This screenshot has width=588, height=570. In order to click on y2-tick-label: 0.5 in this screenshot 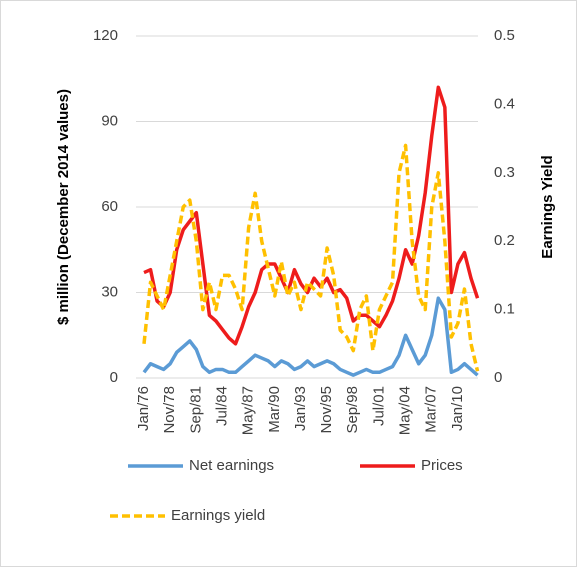, I will do `click(504, 35)`.